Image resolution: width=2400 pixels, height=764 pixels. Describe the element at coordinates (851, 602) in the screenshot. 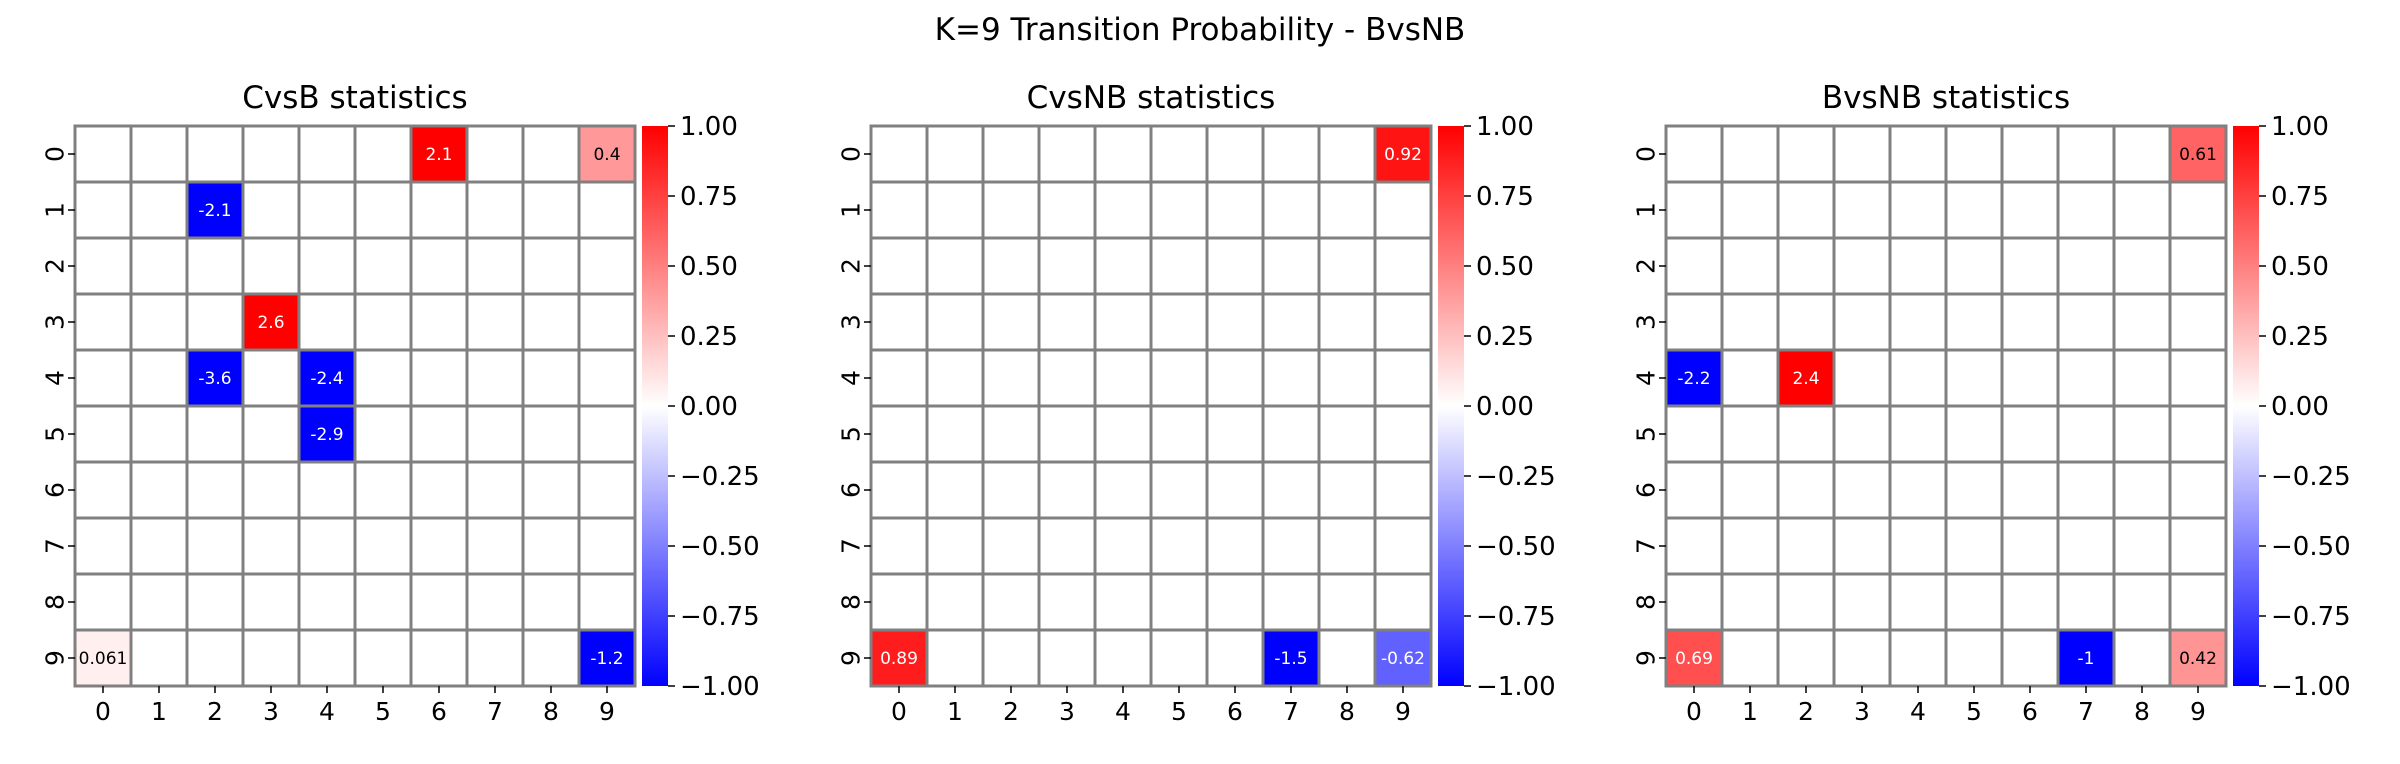

I see `y-tick-label: 8` at that location.